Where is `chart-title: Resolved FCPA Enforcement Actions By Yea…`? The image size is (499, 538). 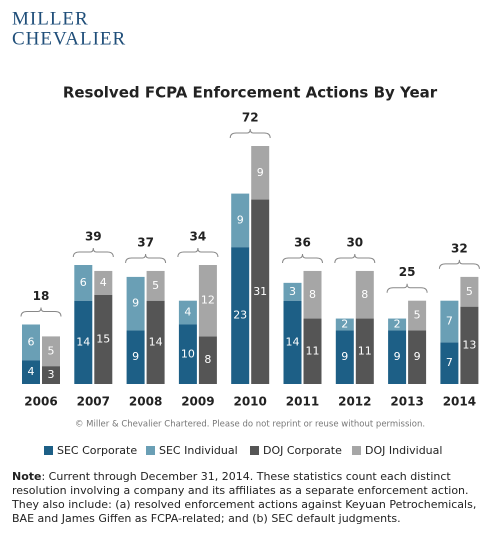
chart-title: Resolved FCPA Enforcement Actions By Yea… is located at coordinates (250, 93).